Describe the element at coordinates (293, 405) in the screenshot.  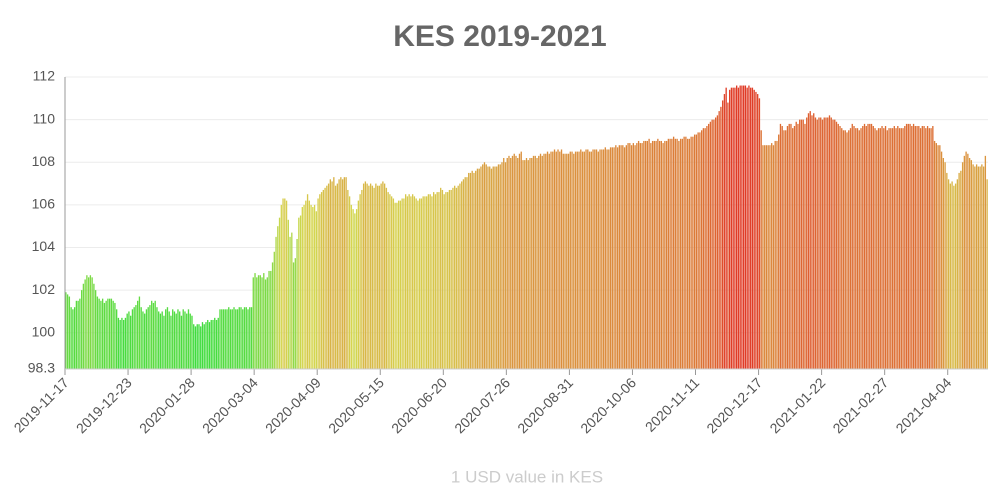
I see `x-tick-label: 2020-04-09` at that location.